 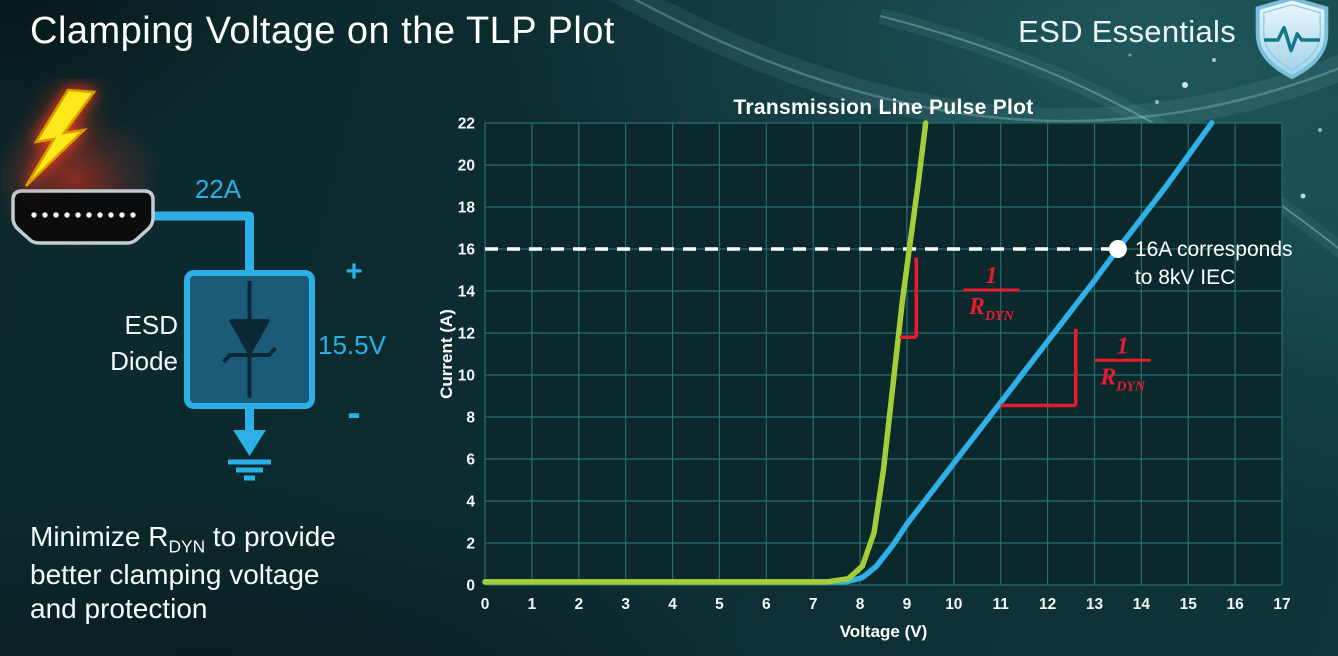 What do you see at coordinates (1001, 604) in the screenshot?
I see `x-tick-label: 11` at bounding box center [1001, 604].